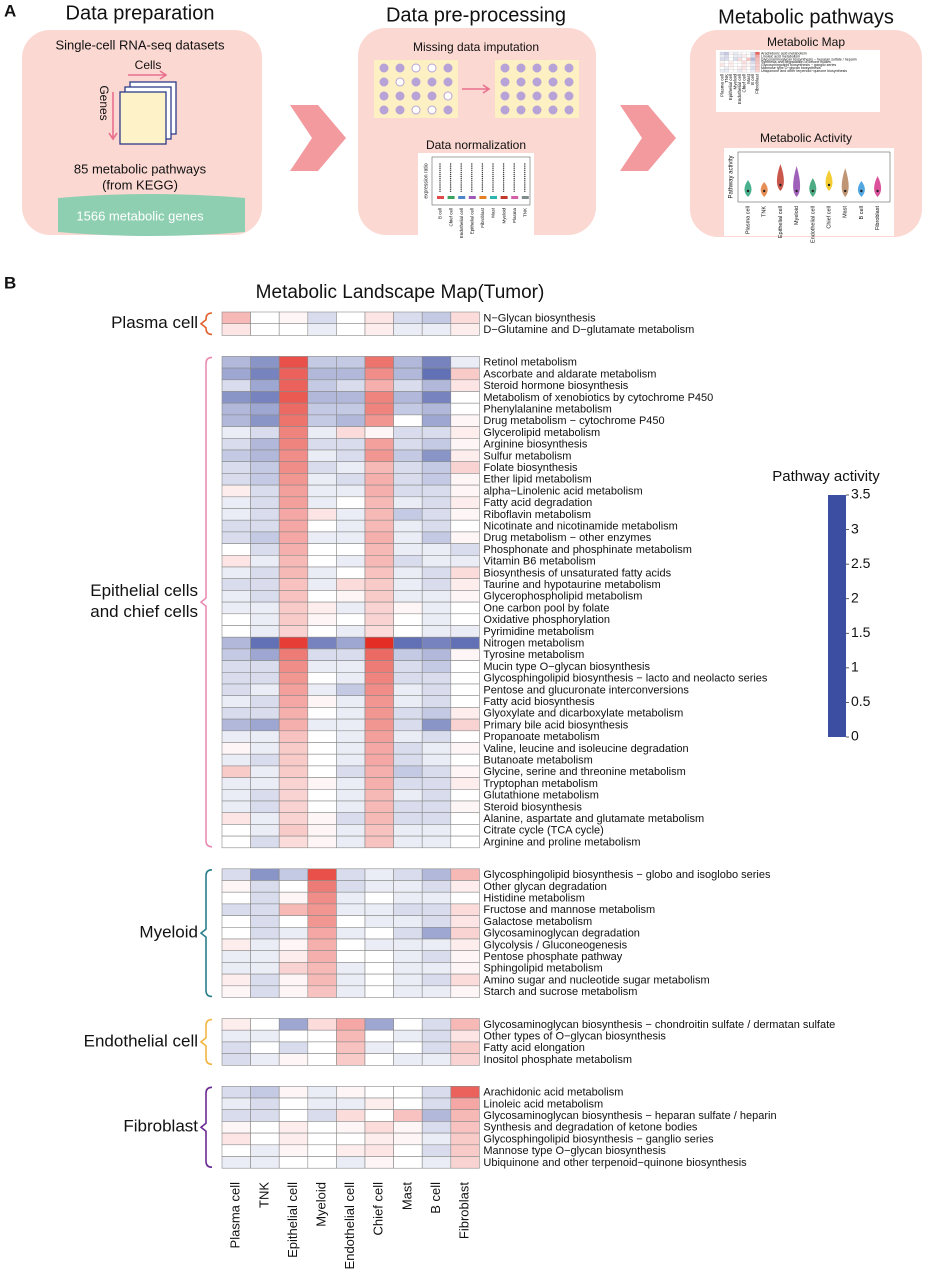 Image resolution: width=927 pixels, height=1274 pixels. I want to click on step-text: (from KEGG), so click(140, 184).